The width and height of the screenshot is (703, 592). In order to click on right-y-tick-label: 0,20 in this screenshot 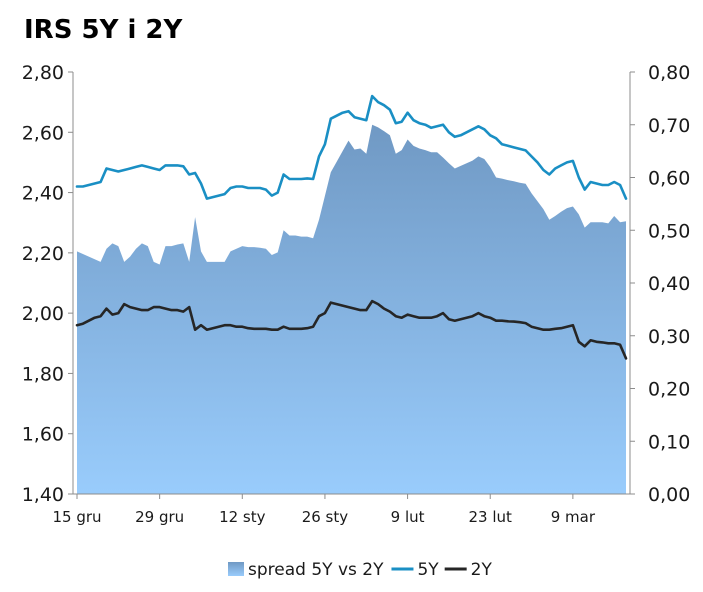, I will do `click(669, 390)`.